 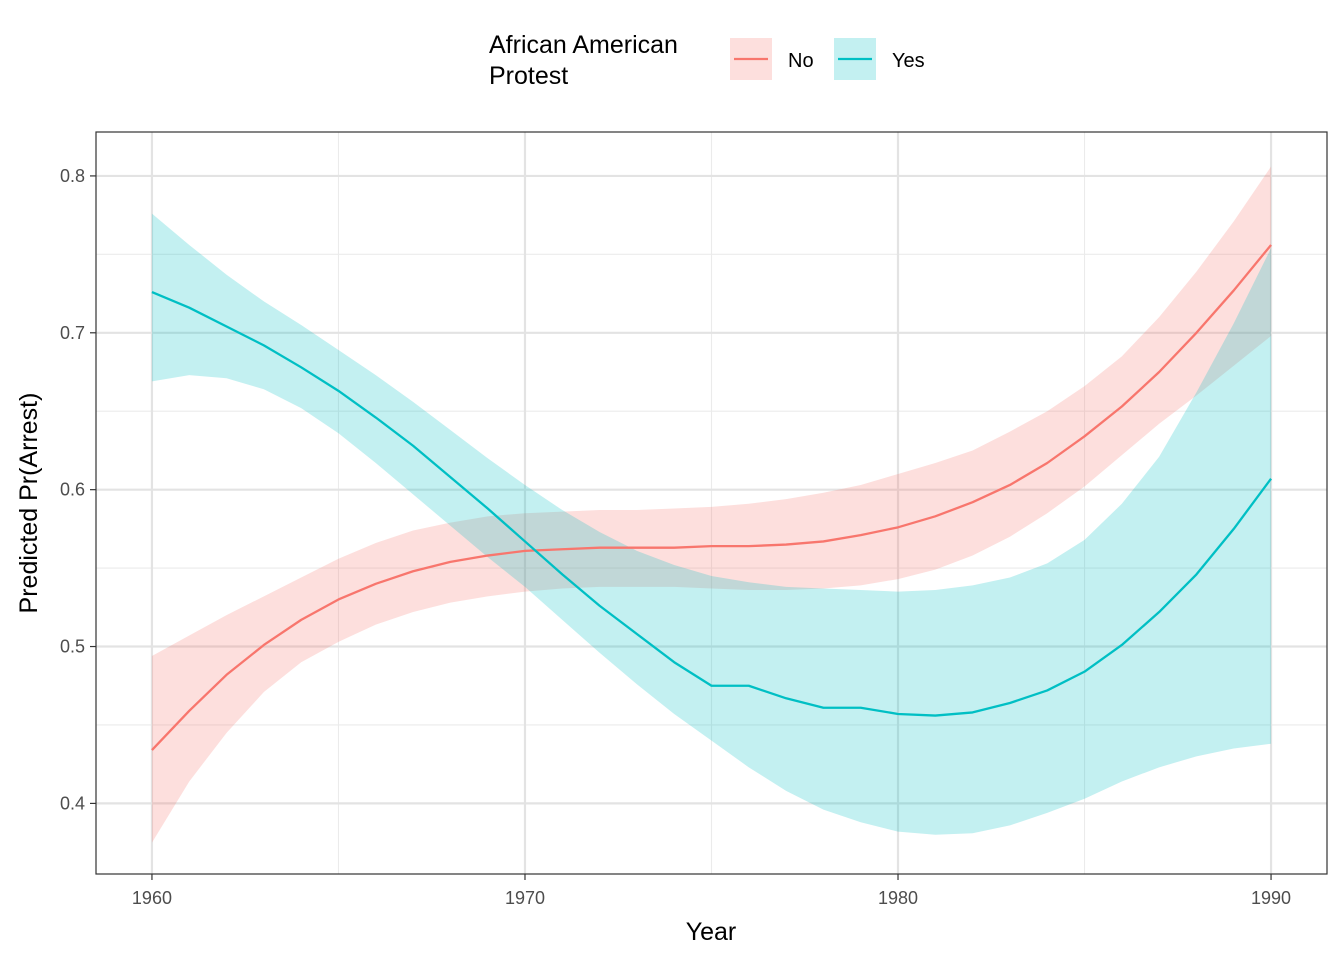 I want to click on x-tick-label: 1980, so click(x=898, y=898).